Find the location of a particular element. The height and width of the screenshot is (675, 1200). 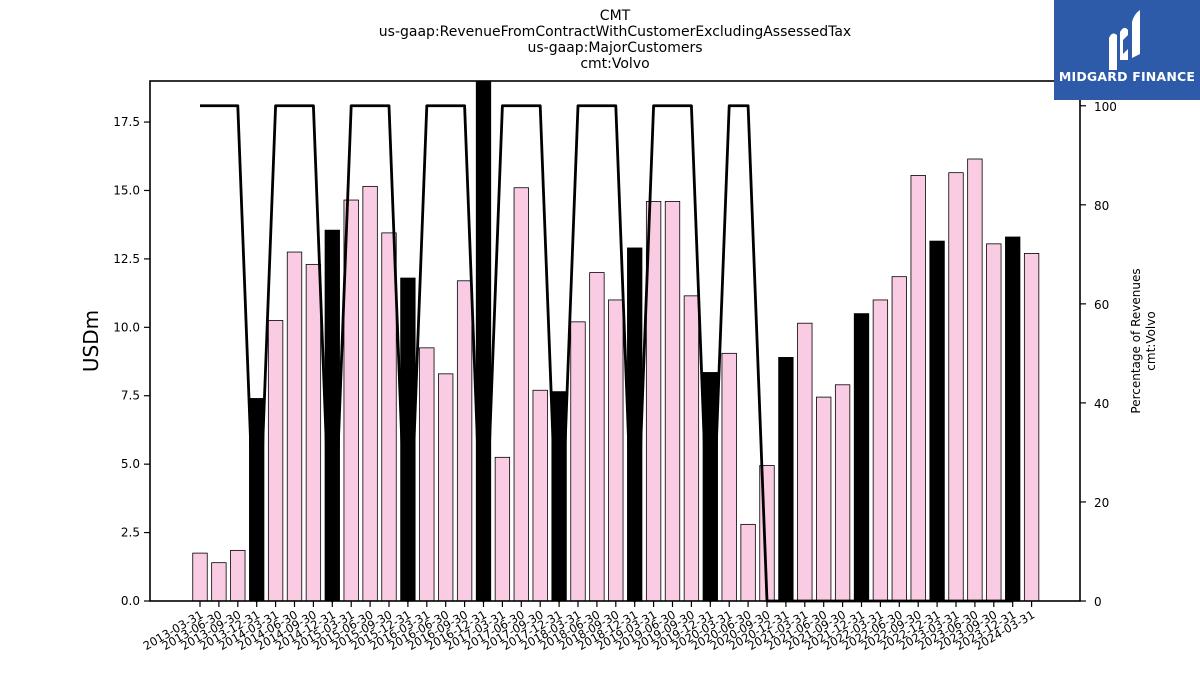

left-tick-label: 10.0 is located at coordinates (126, 327).